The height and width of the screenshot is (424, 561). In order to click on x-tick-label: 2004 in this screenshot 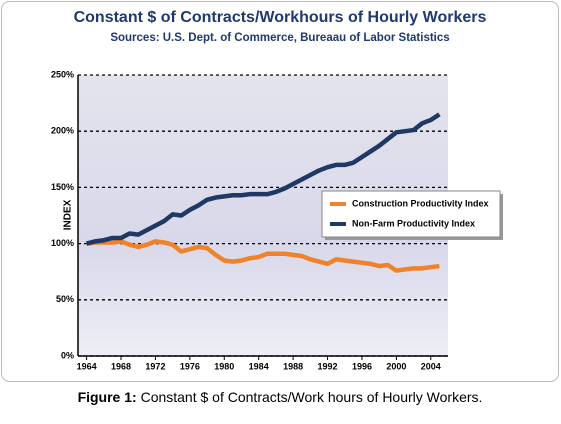, I will do `click(431, 366)`.